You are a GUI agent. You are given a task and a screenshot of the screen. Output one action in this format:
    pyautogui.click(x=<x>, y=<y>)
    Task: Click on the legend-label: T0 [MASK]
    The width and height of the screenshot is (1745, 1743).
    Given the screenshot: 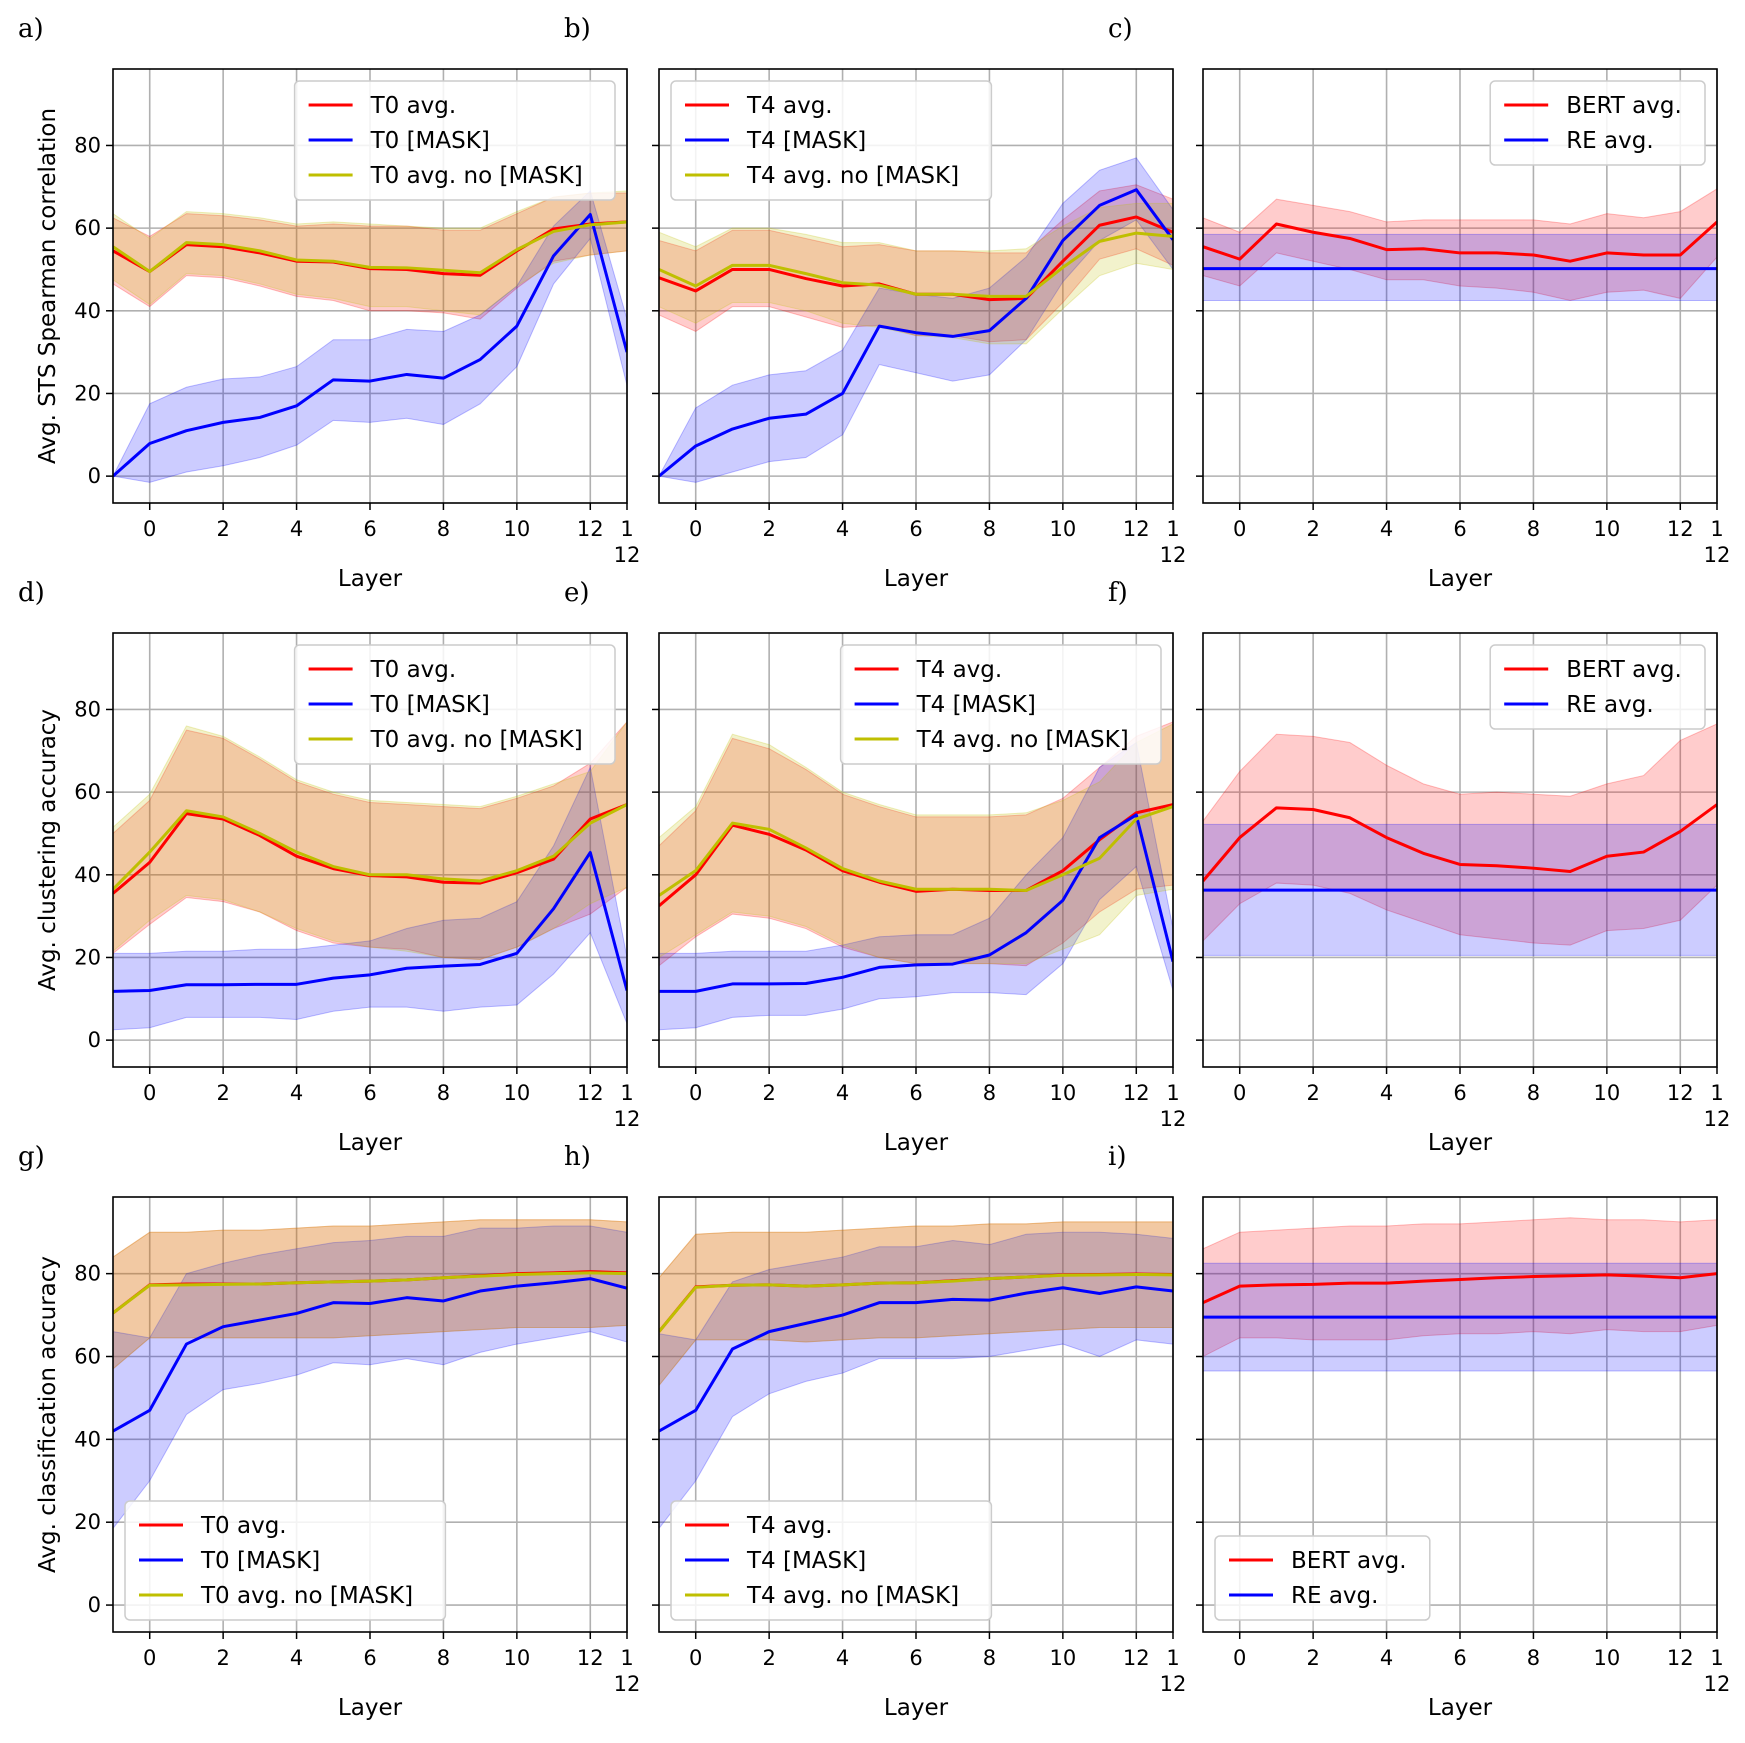 What is the action you would take?
    pyautogui.click(x=430, y=705)
    